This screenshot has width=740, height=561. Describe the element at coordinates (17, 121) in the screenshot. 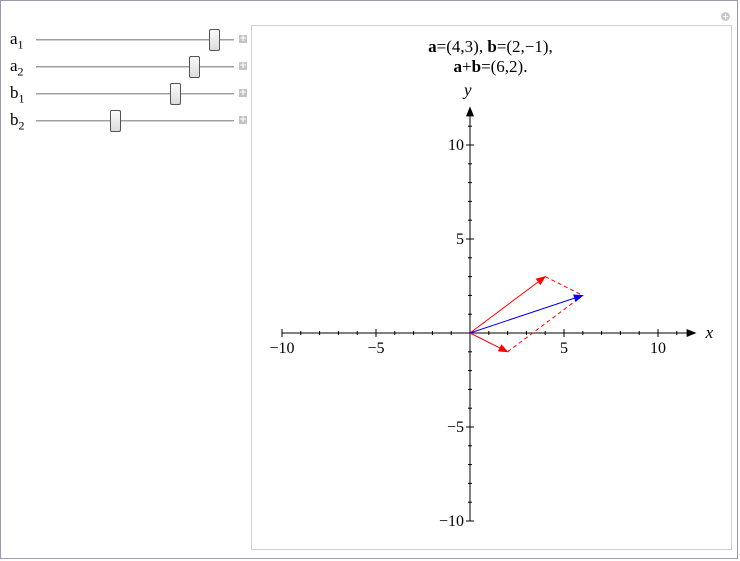

I see `slider-label: b2` at that location.